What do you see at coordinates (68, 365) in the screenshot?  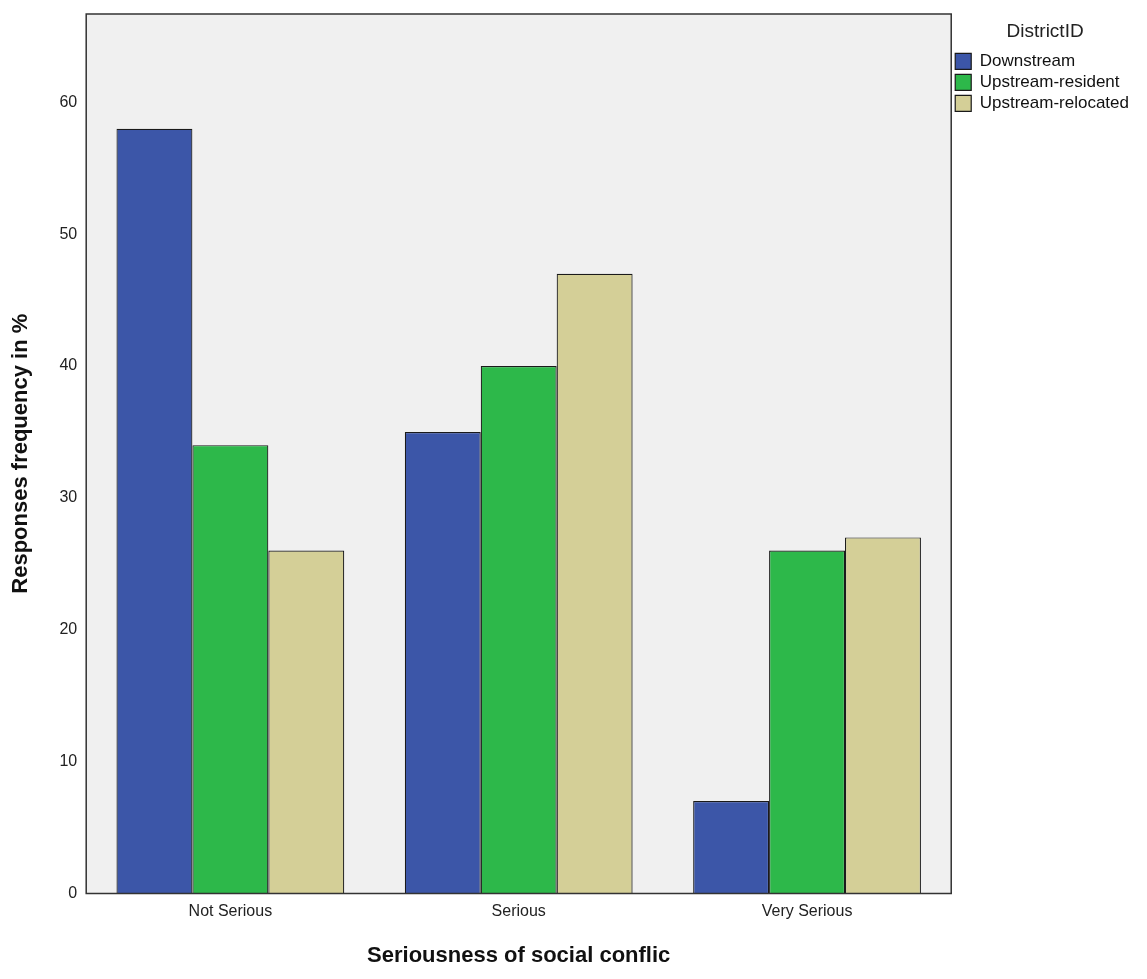 I see `y-tick-label: 40` at bounding box center [68, 365].